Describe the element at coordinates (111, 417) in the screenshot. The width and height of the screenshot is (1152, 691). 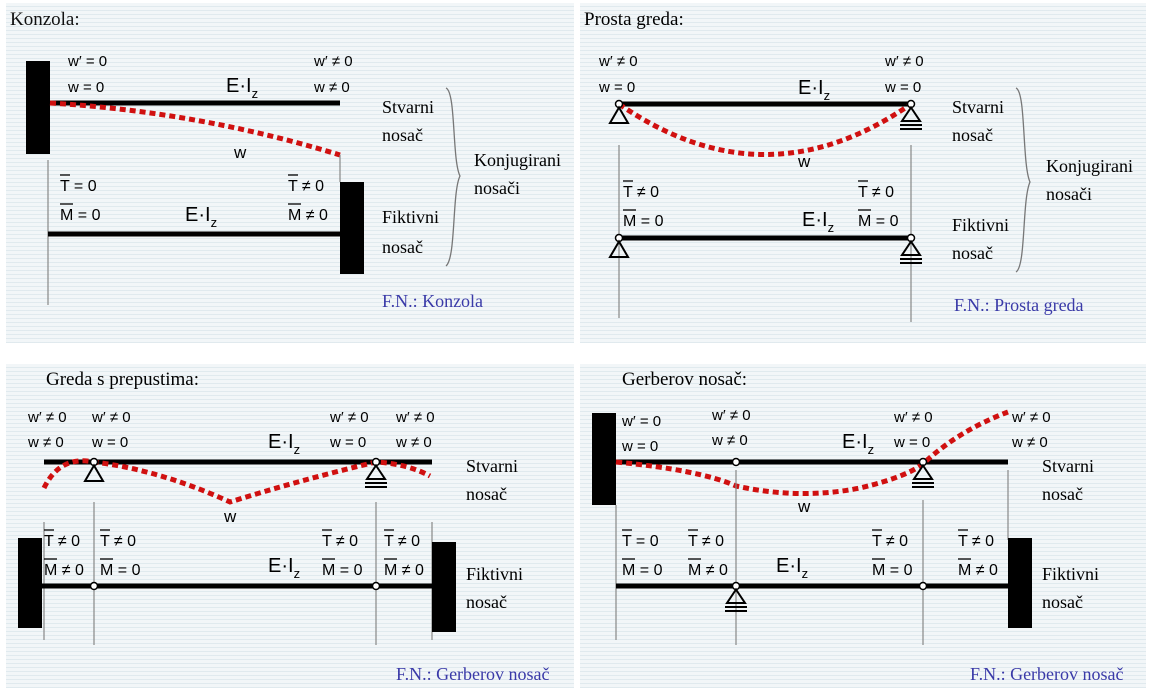
I see `prepusti-c2-wp: w′ ≠ 0` at that location.